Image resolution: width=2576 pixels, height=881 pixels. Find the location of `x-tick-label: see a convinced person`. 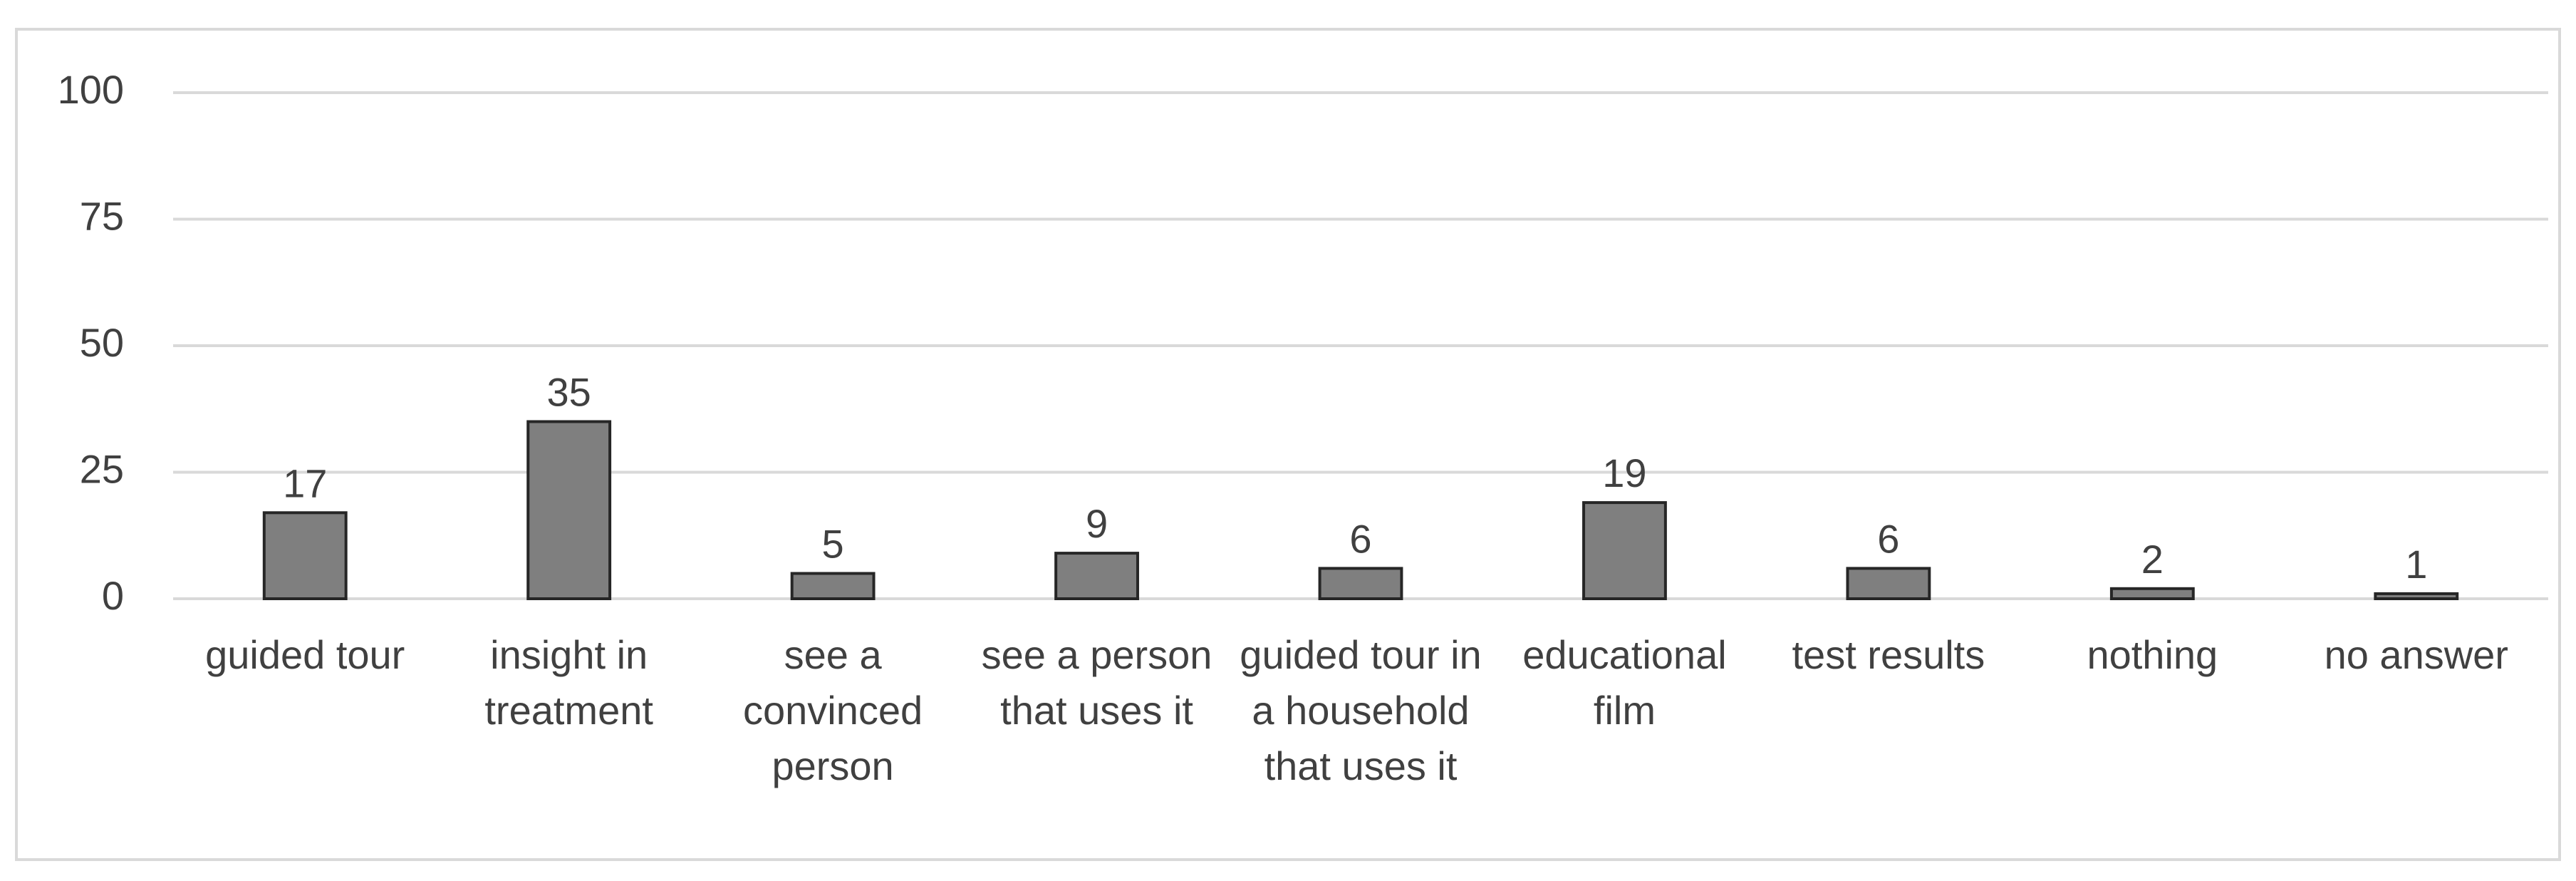

x-tick-label: see a convinced person is located at coordinates (833, 710).